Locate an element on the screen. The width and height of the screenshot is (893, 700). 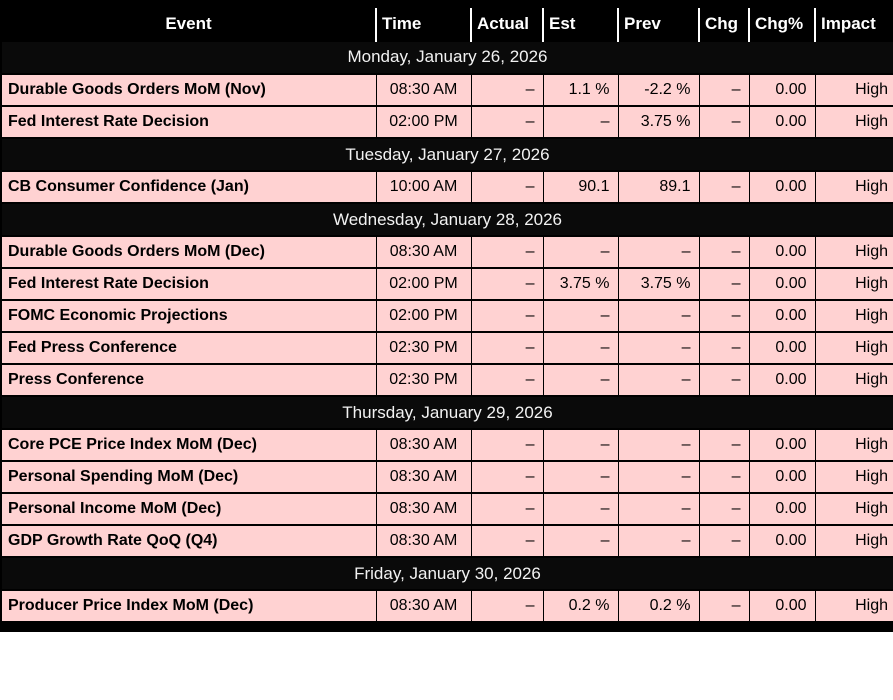
prev-cell: -2.2 % is located at coordinates (658, 90).